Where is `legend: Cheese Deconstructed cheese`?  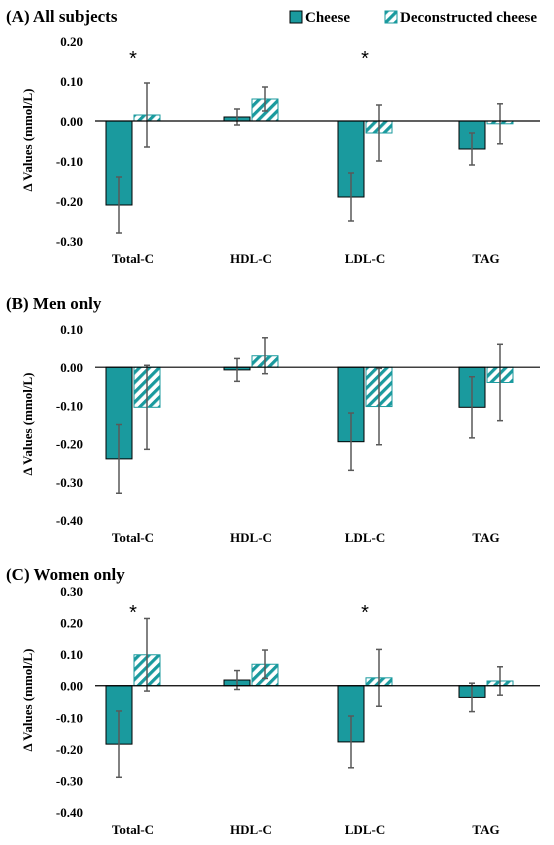 legend: Cheese Deconstructed cheese is located at coordinates (413, 18).